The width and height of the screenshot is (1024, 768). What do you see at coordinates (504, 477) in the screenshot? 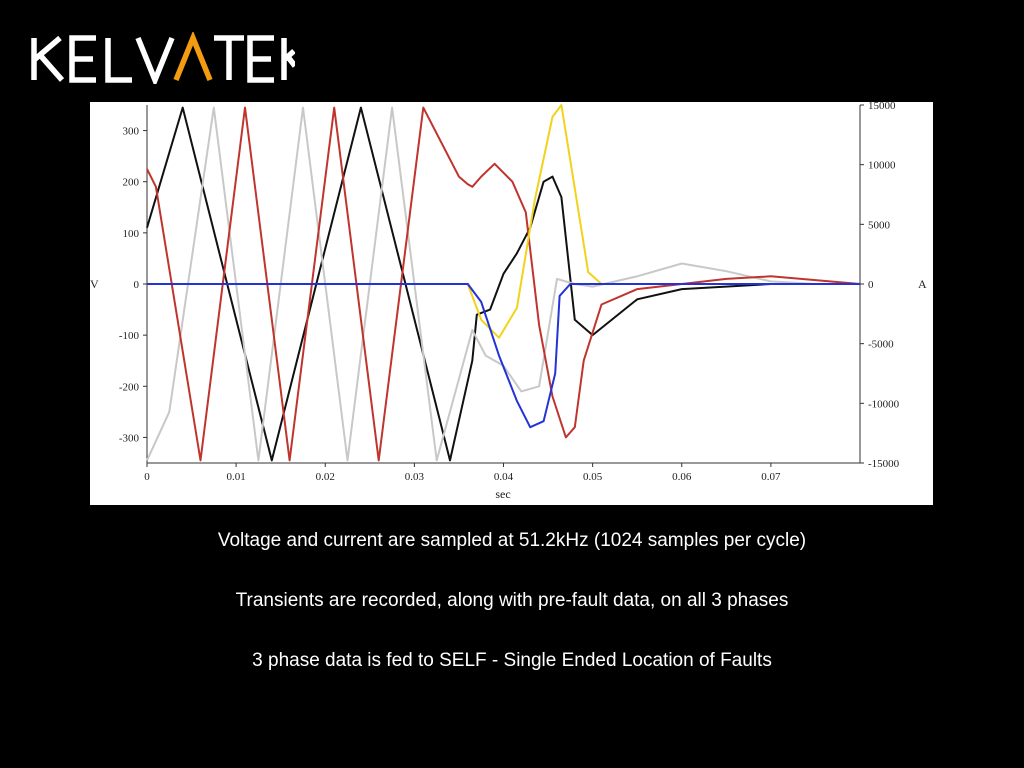
I see `x-tick-label: 0.04` at bounding box center [504, 477].